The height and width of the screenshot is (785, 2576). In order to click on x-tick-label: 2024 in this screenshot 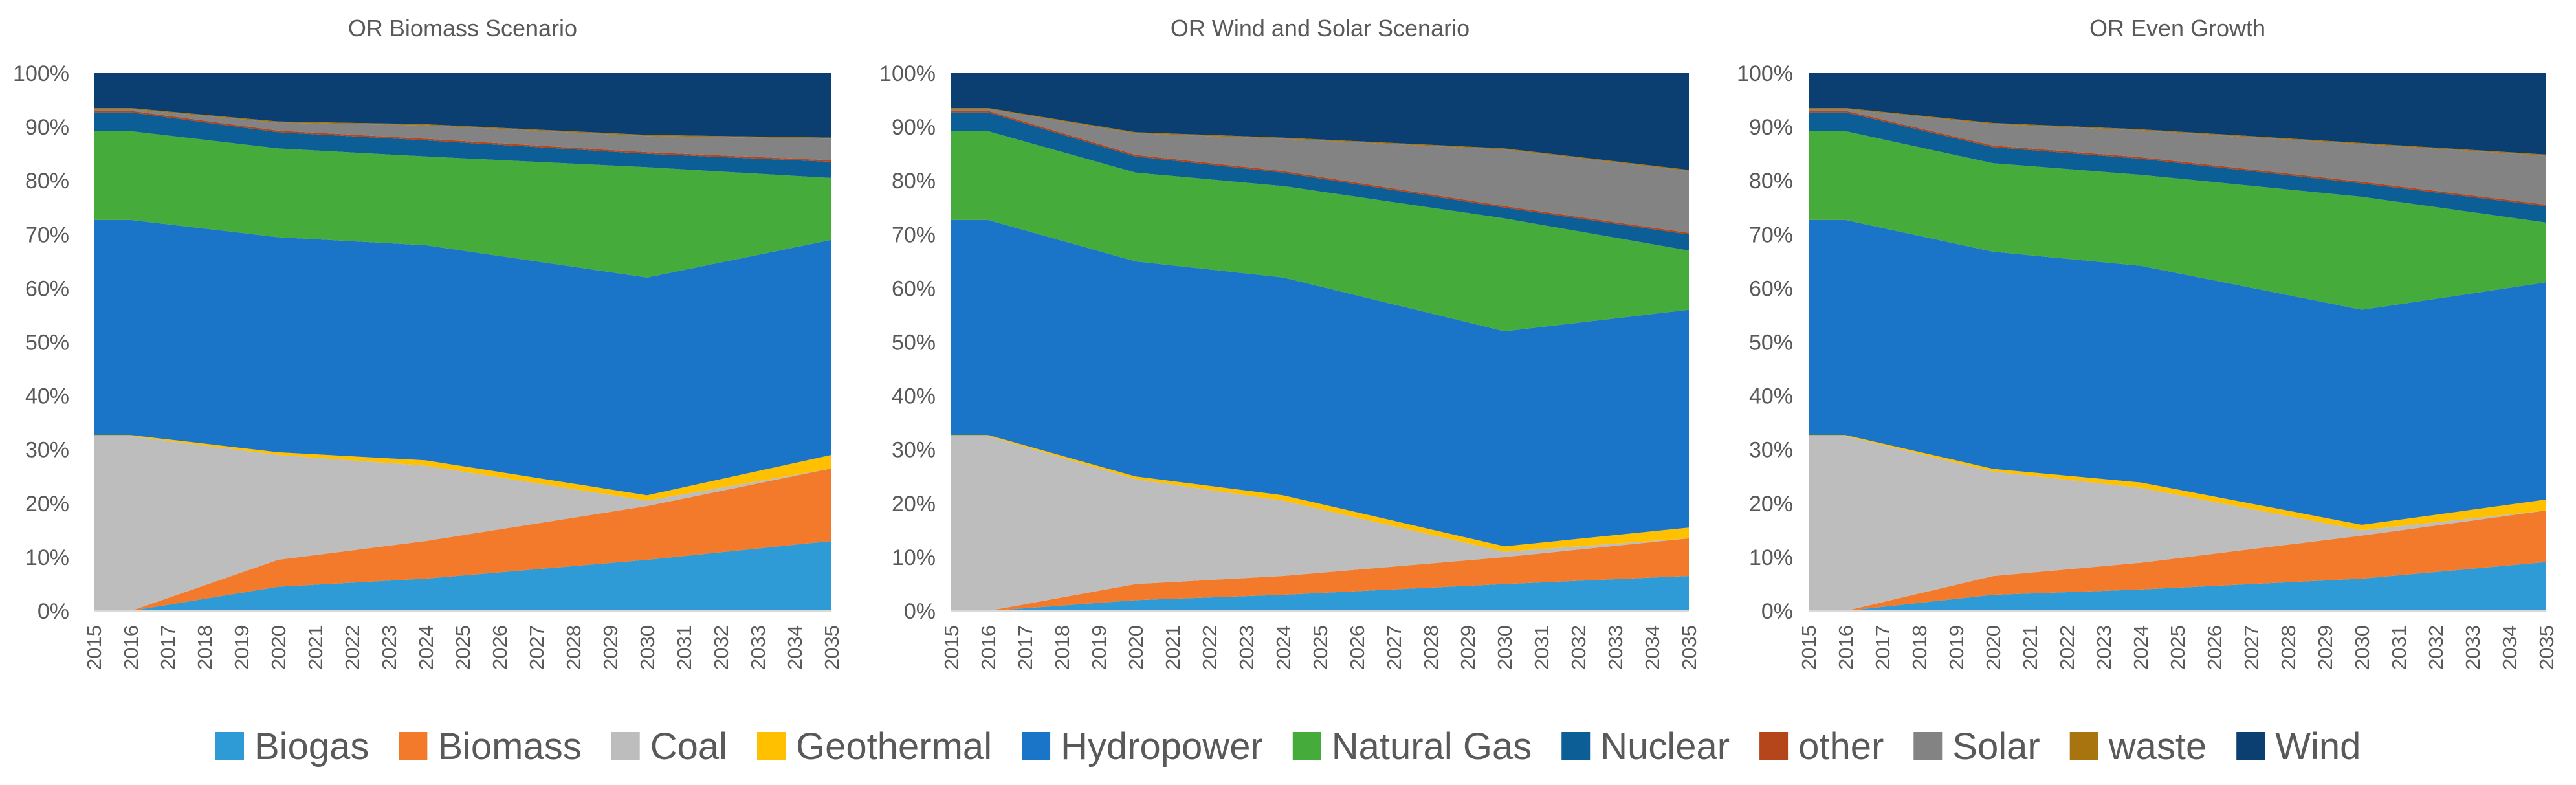, I will do `click(426, 647)`.